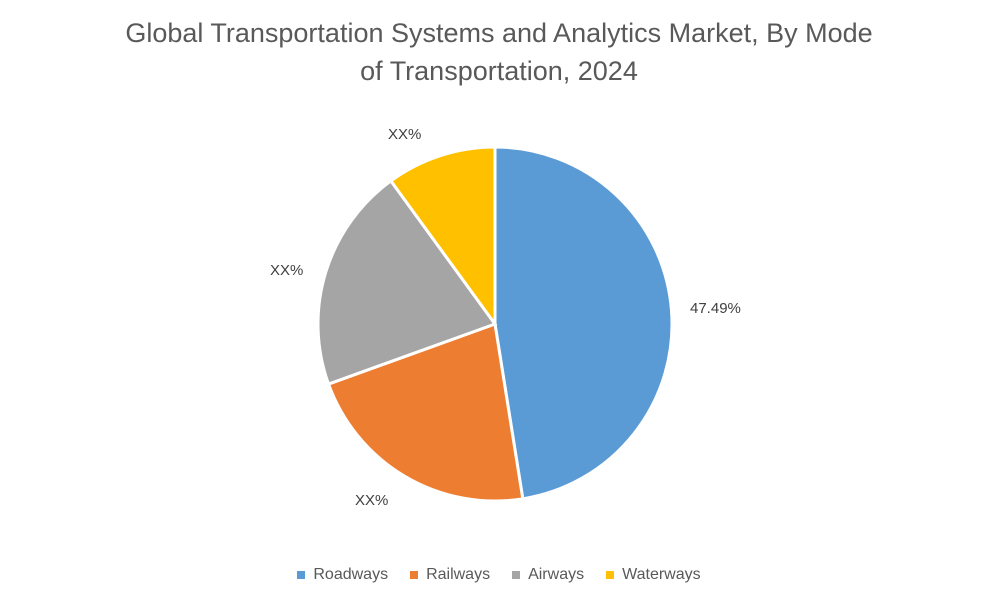  Describe the element at coordinates (351, 574) in the screenshot. I see `legend-label-roadways: Roadways` at that location.